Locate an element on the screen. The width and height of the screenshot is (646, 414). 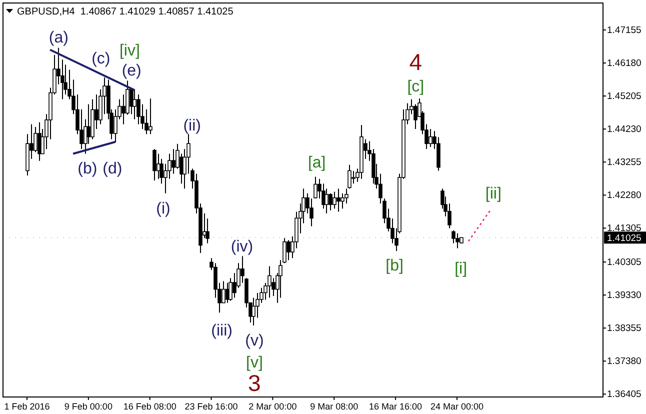
y-tick-label: 1.39330 is located at coordinates (624, 296).